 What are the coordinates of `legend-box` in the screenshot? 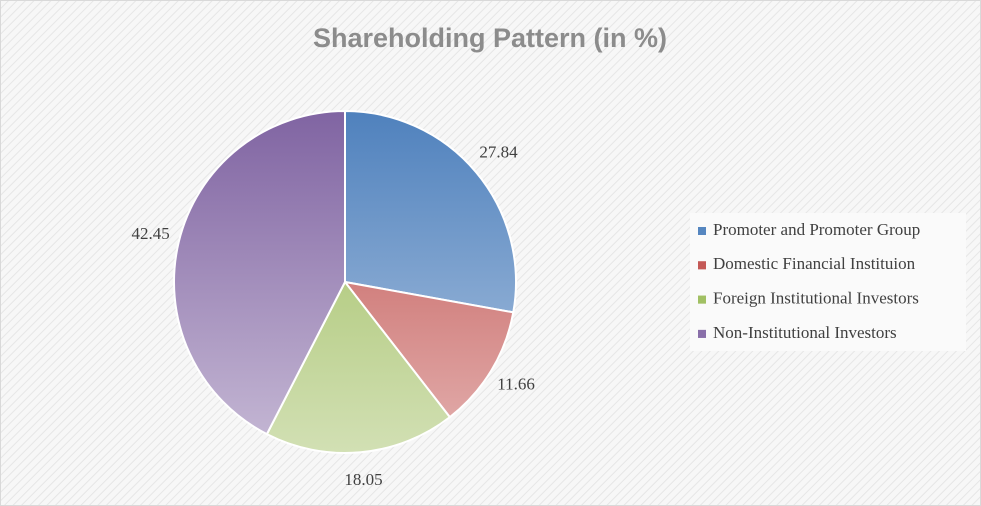 It's located at (828, 282).